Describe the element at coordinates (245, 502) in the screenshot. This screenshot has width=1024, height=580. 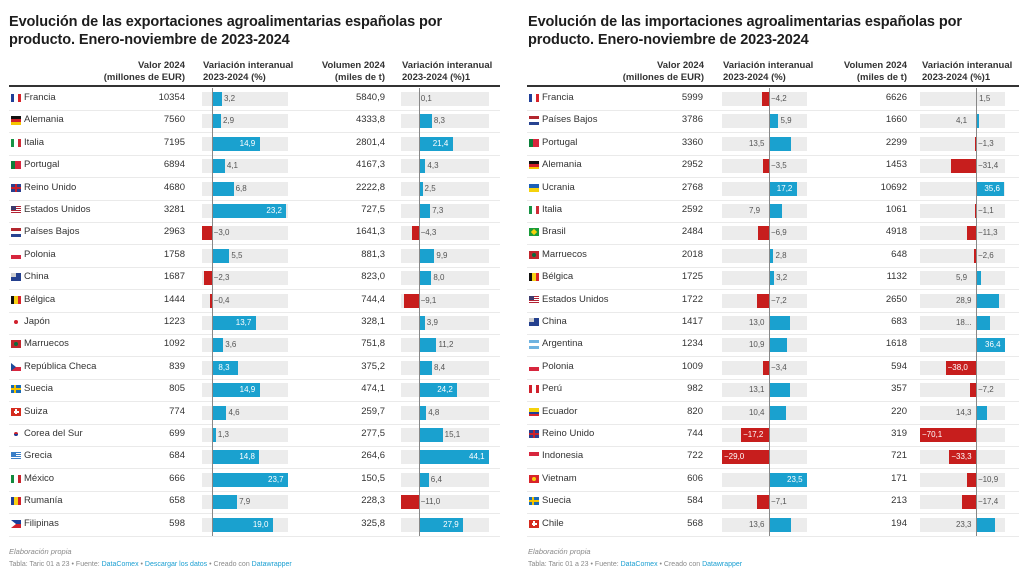
I see `variation-value-label: 7,9` at that location.